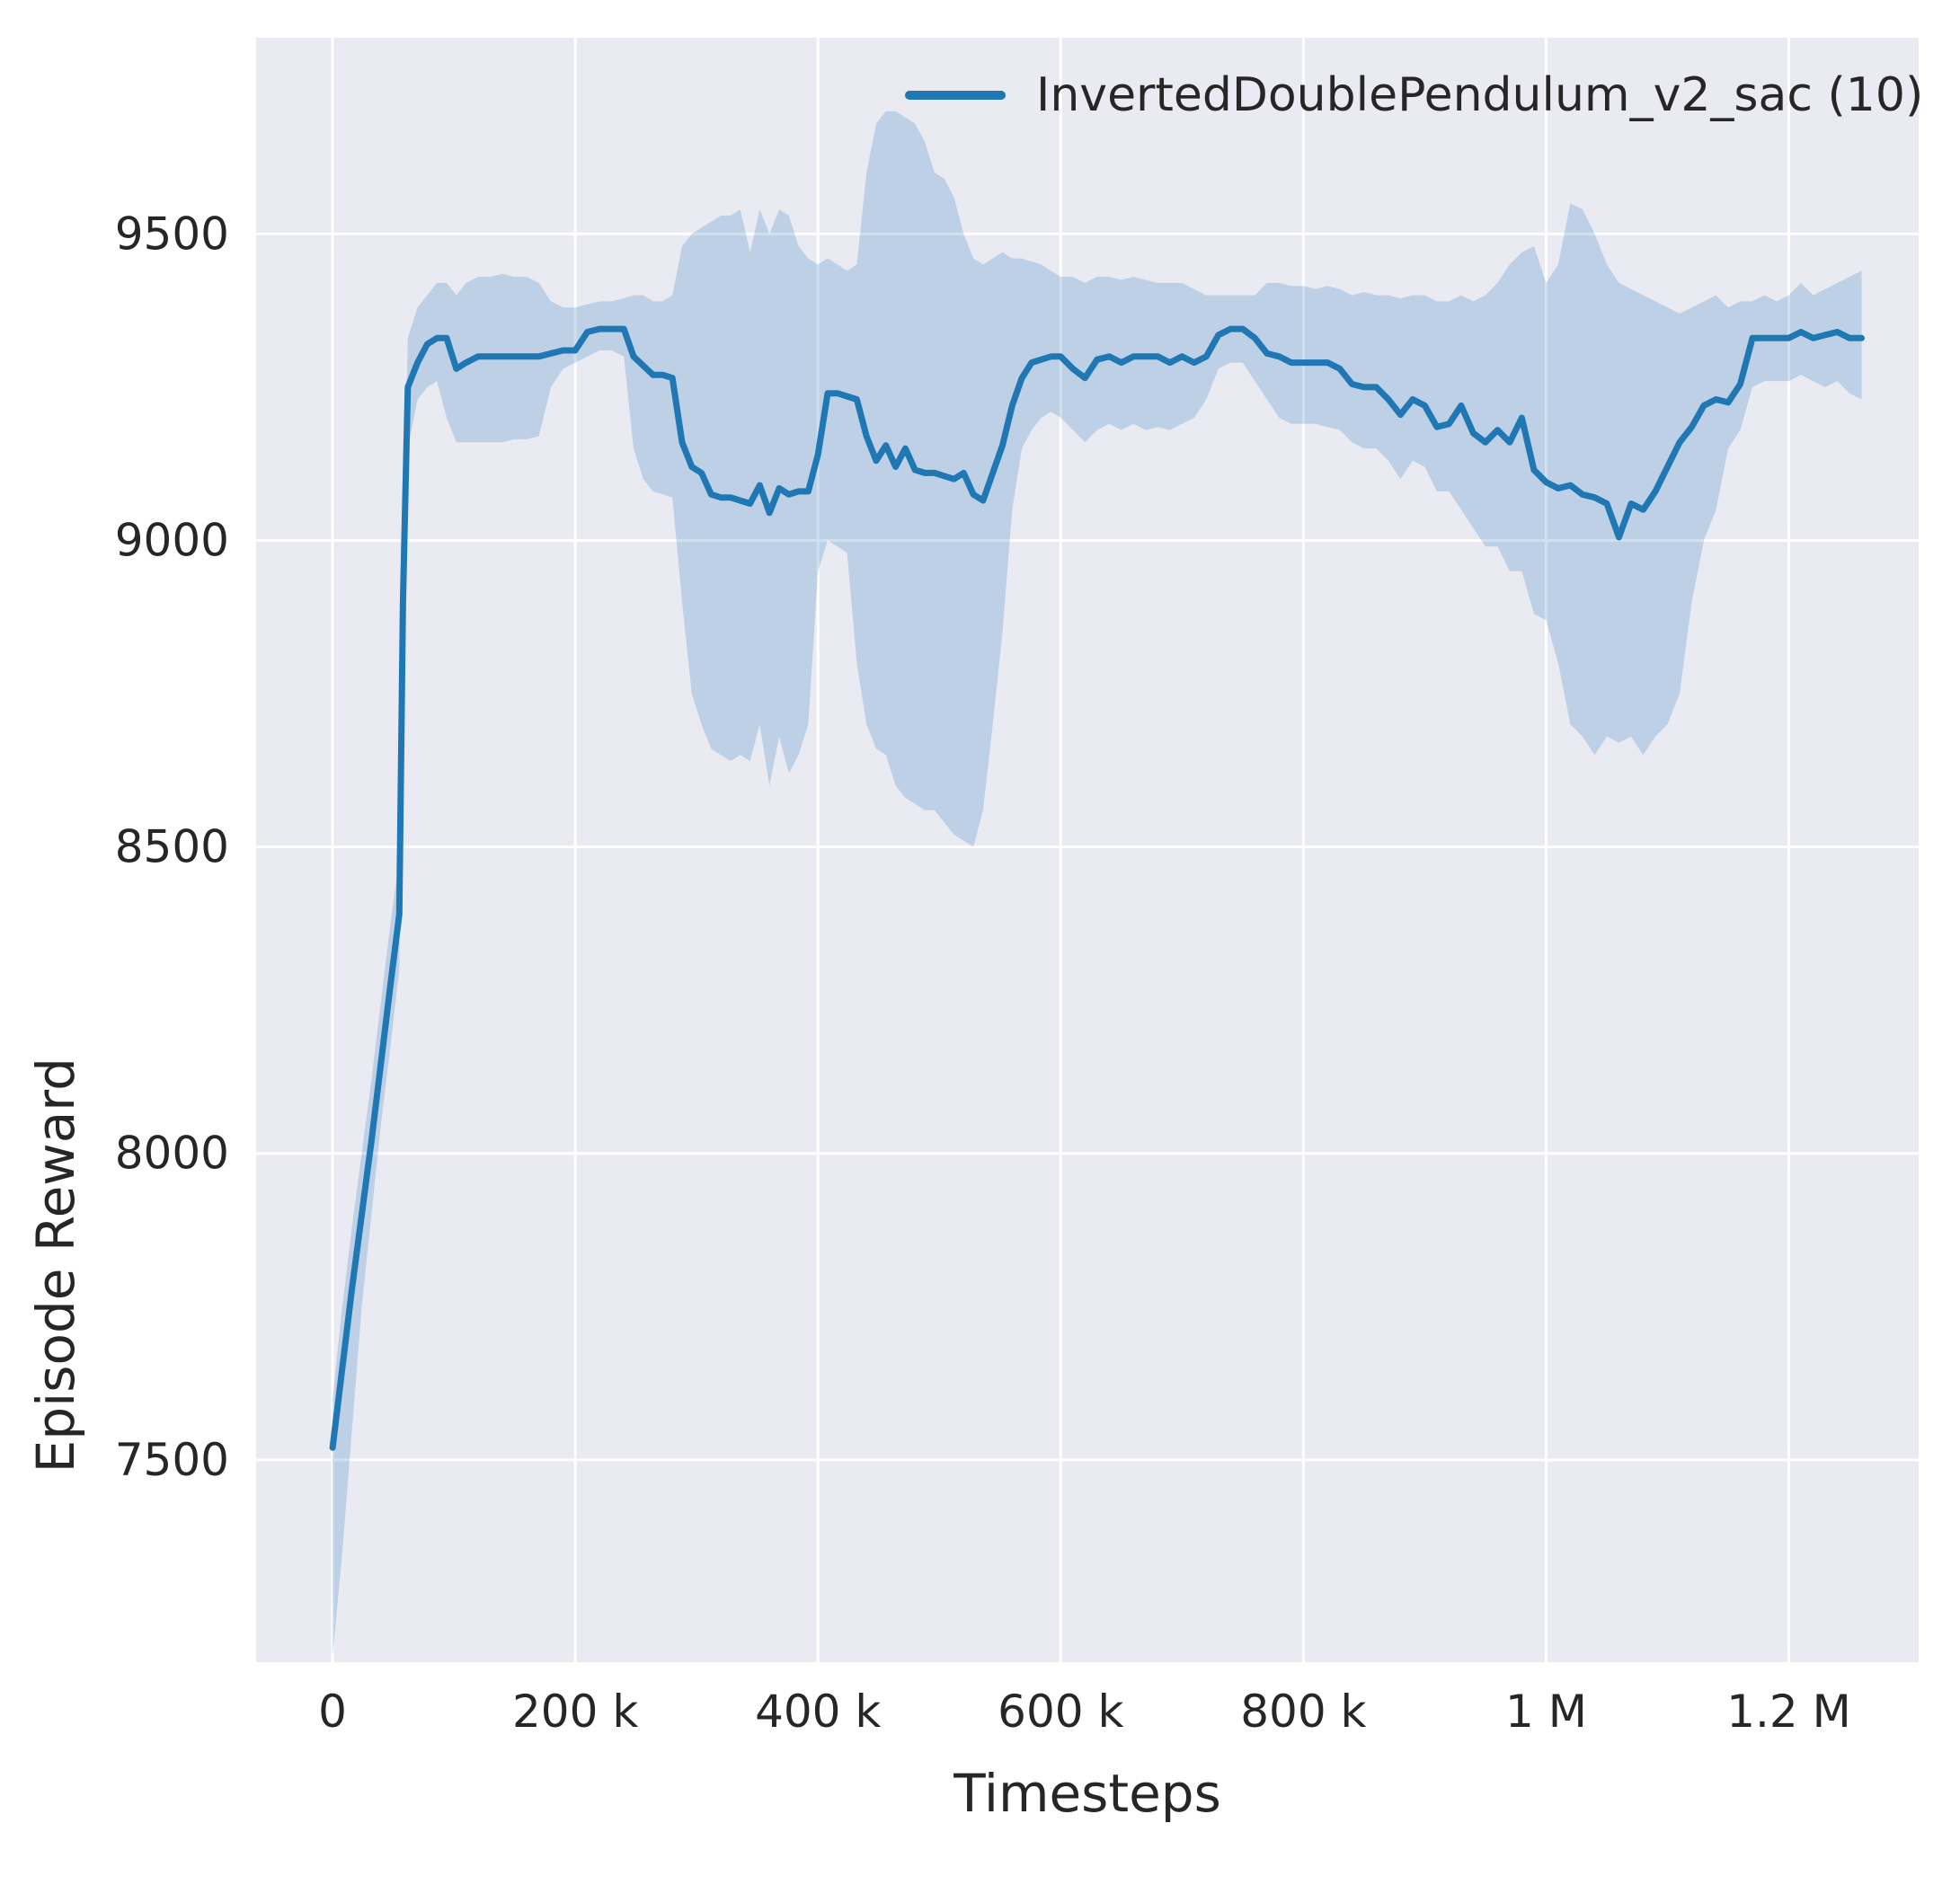 The width and height of the screenshot is (1960, 1885). What do you see at coordinates (1060, 1712) in the screenshot?
I see `svg-text: 600 k` at bounding box center [1060, 1712].